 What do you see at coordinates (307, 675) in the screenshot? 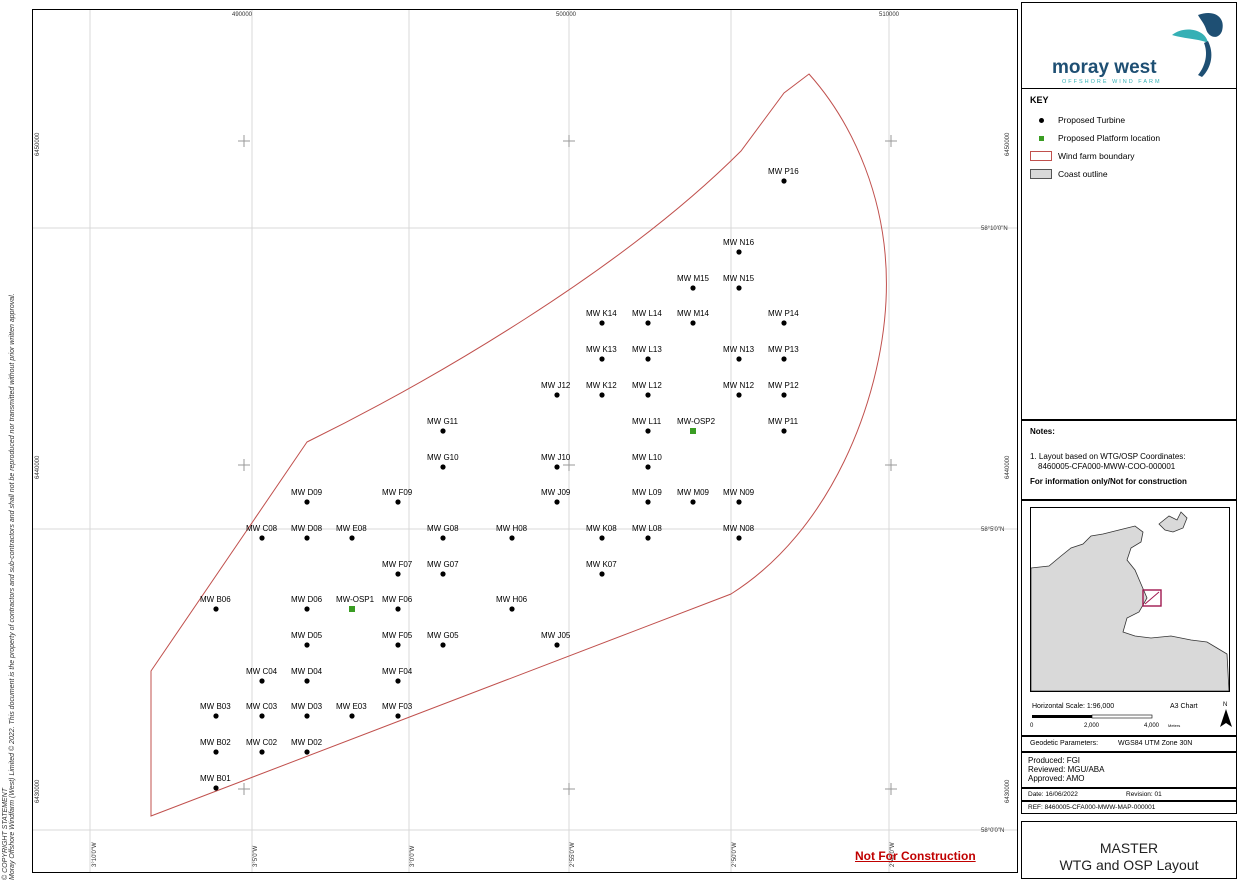
I see `turbine-marker: MW D04` at bounding box center [307, 675].